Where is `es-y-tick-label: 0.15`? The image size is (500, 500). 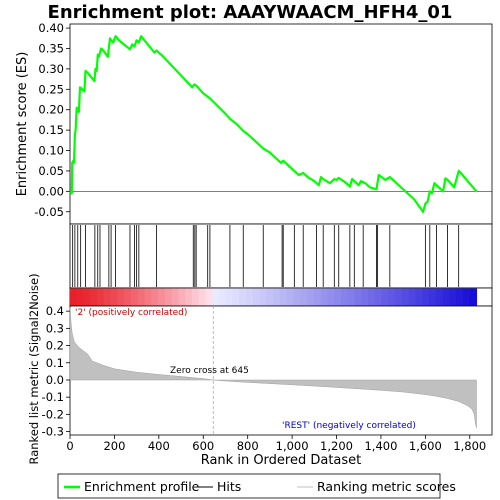 es-y-tick-label: 0.15 is located at coordinates (51, 130).